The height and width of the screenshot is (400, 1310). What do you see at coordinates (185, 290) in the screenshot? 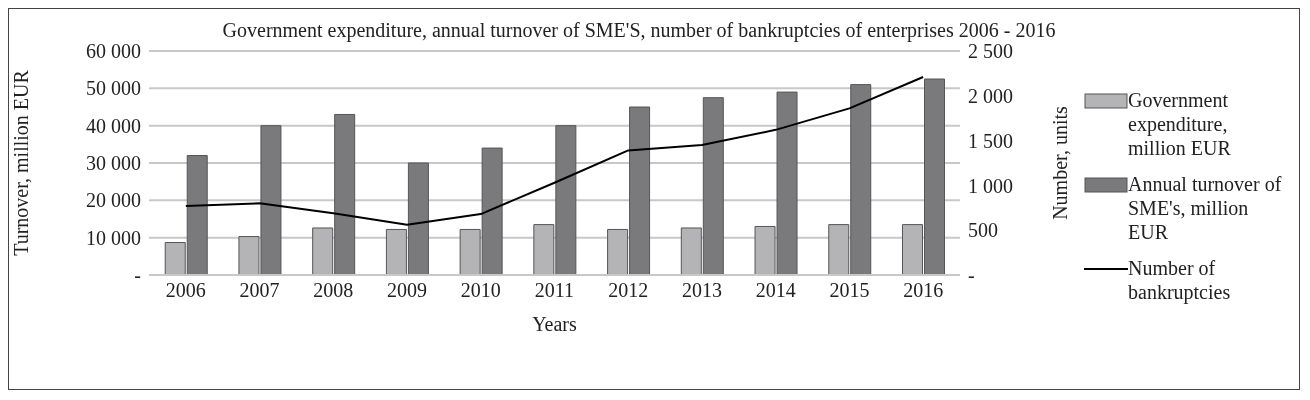
I see `x-tick-label: 2006` at bounding box center [185, 290].